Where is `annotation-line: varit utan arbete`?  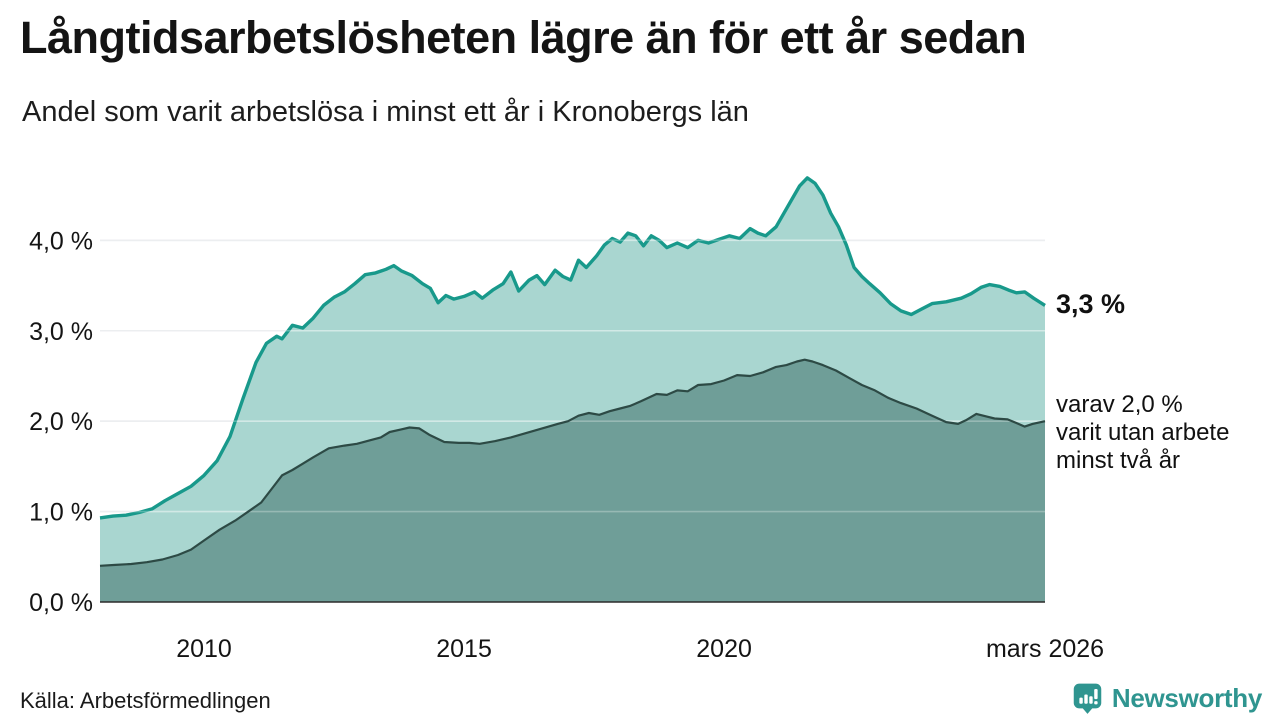
annotation-line: varit utan arbete is located at coordinates (1143, 433).